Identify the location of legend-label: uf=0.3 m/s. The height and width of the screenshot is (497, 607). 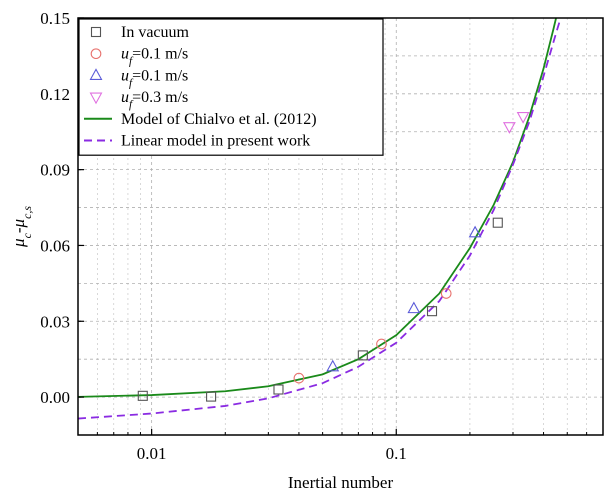
(154, 100).